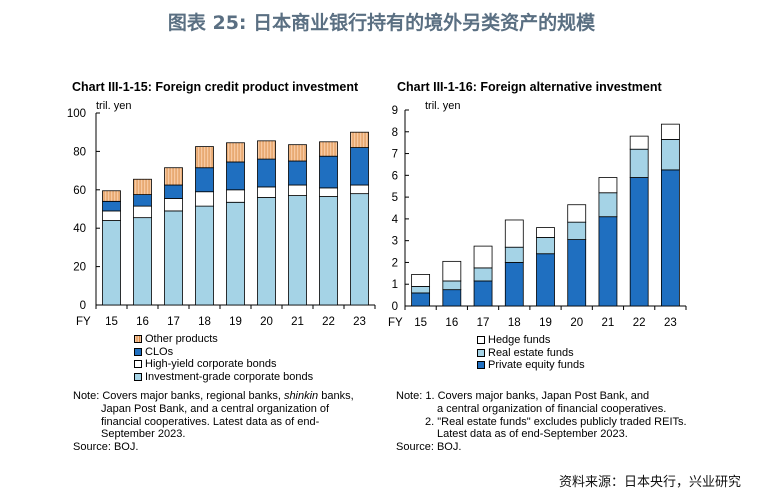 The width and height of the screenshot is (763, 498). Describe the element at coordinates (83, 322) in the screenshot. I see `x-axis-label: FY` at that location.